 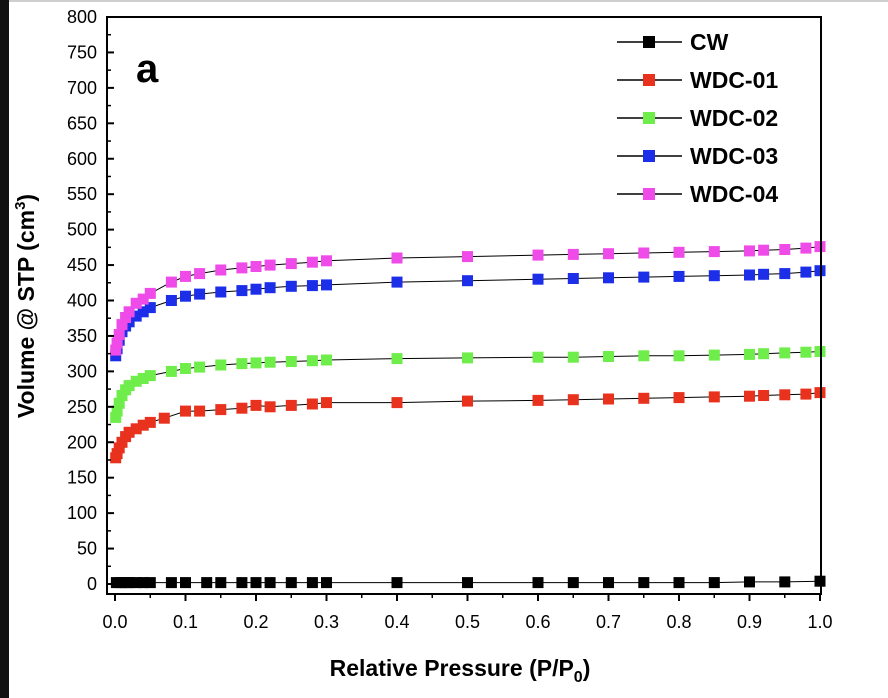 I want to click on x-tick-label: 0.9, so click(x=749, y=622).